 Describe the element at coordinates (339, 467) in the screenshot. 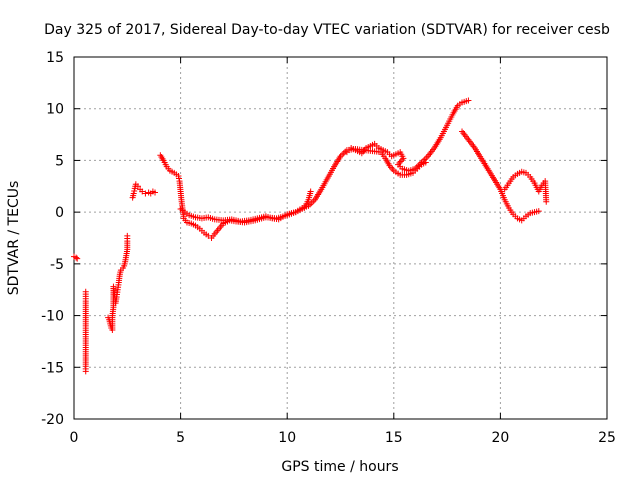

I see `x-axis-label: GPS time / hours` at that location.